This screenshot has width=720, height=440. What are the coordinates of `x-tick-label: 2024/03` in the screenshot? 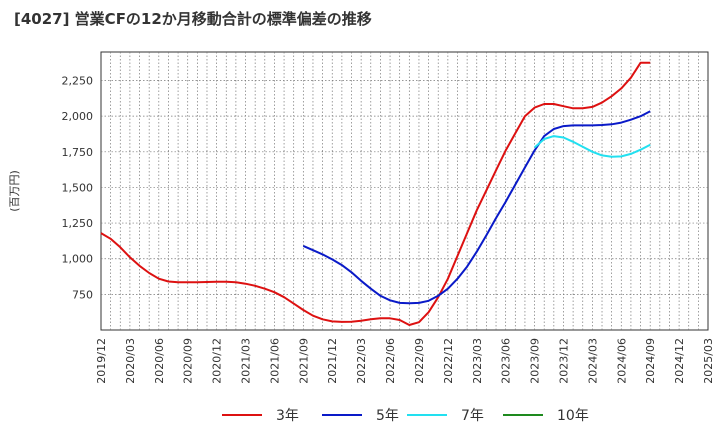 It's located at (592, 361).